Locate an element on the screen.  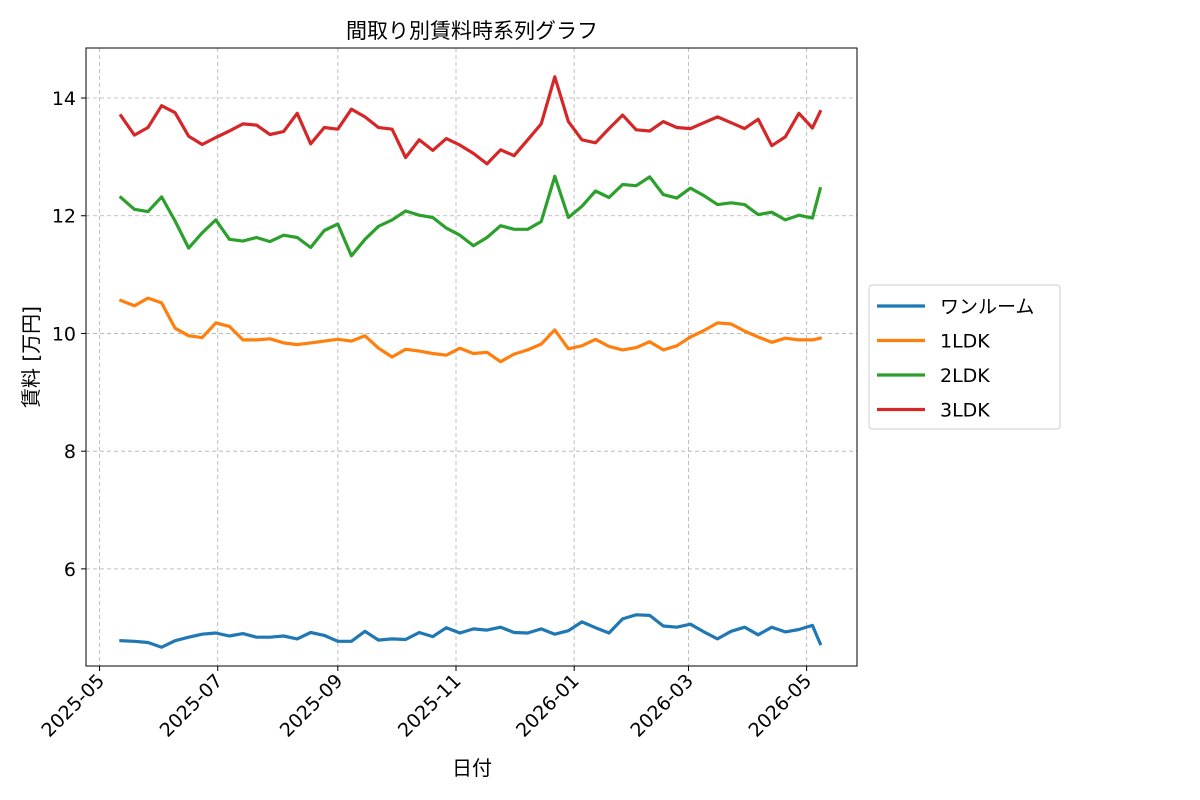
legend-label: 1LDK is located at coordinates (965, 342).